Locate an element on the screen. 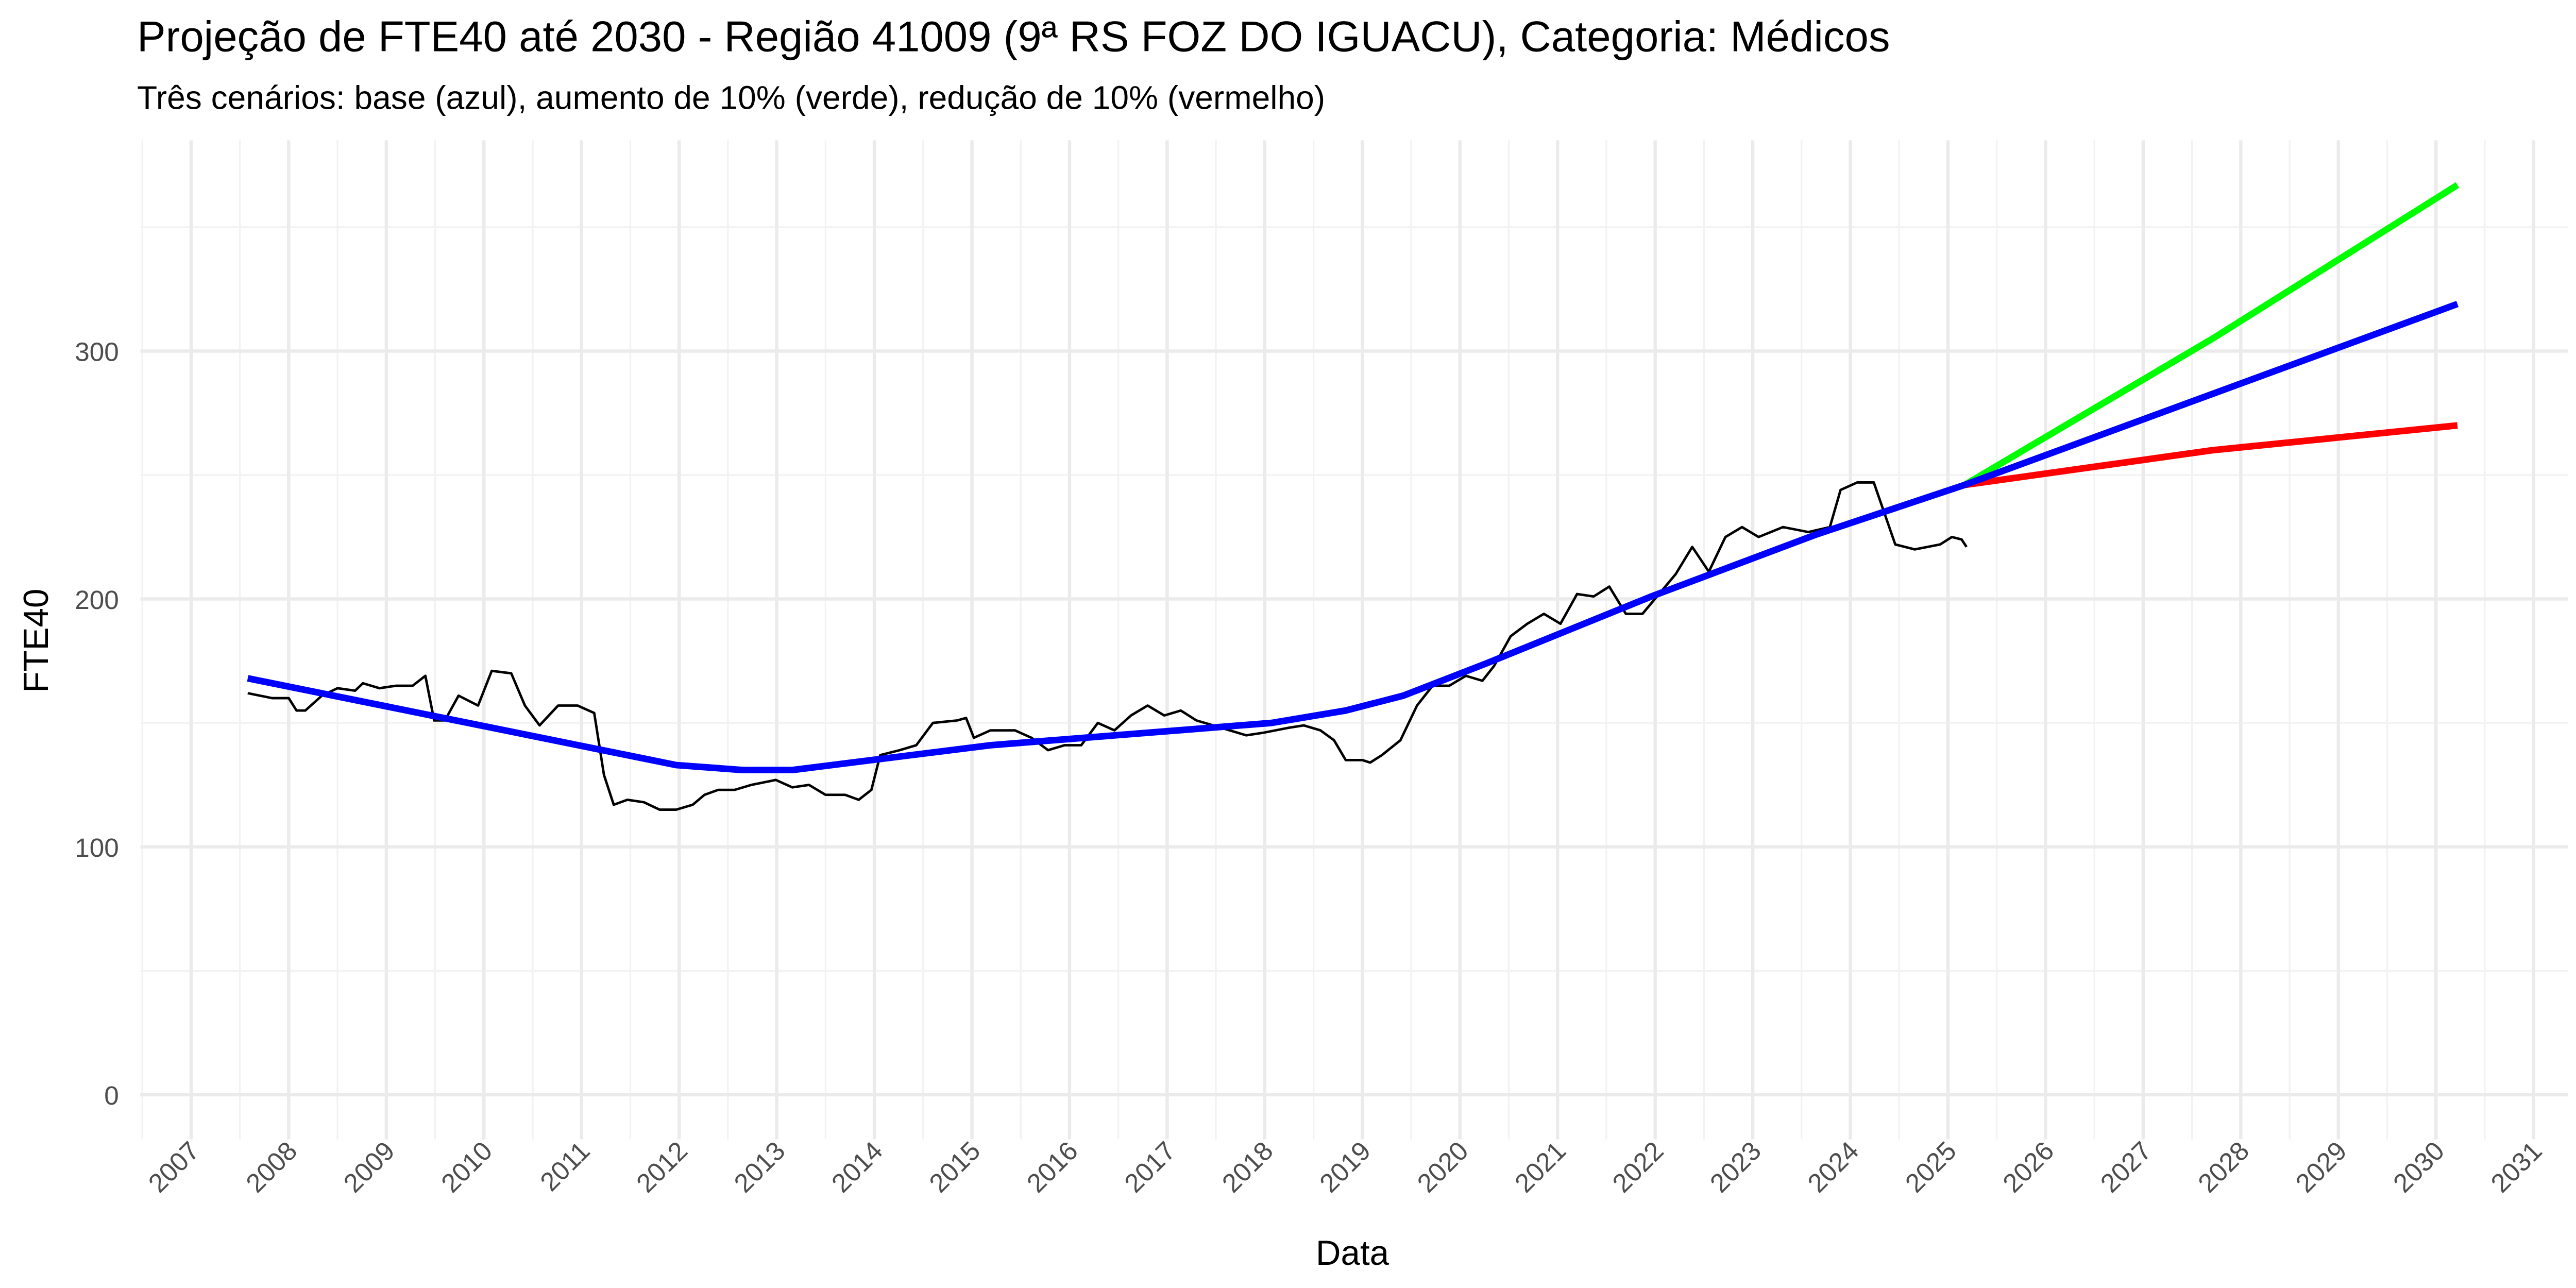 This screenshot has width=2576, height=1288. x-tick-label: 2017 is located at coordinates (1149, 1167).